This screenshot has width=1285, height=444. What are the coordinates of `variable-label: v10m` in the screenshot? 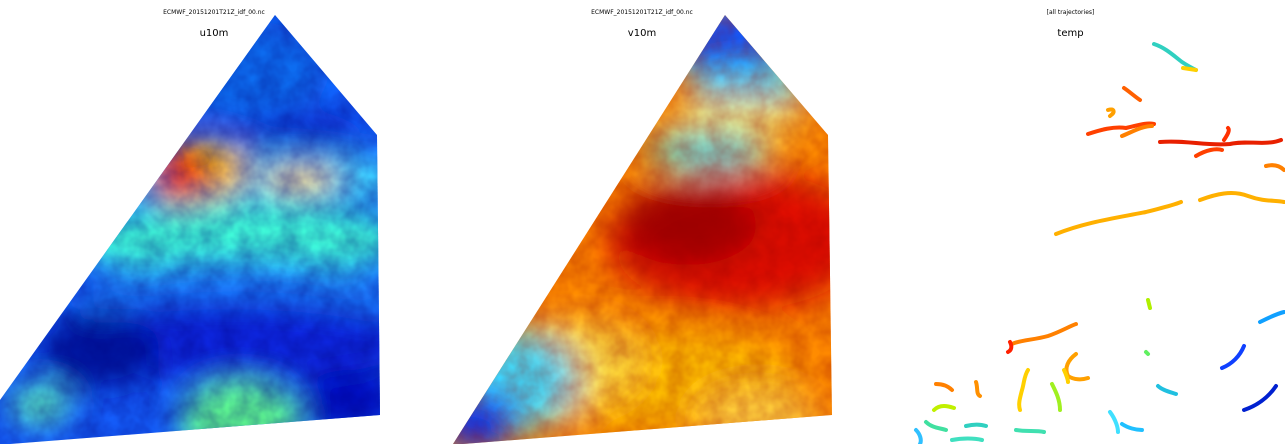 It's located at (642, 33).